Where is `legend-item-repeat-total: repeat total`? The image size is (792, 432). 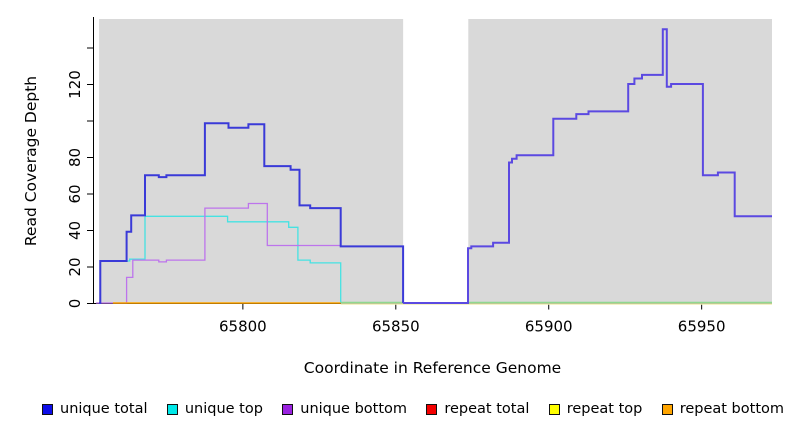 legend-item-repeat-total: repeat total is located at coordinates (477, 409).